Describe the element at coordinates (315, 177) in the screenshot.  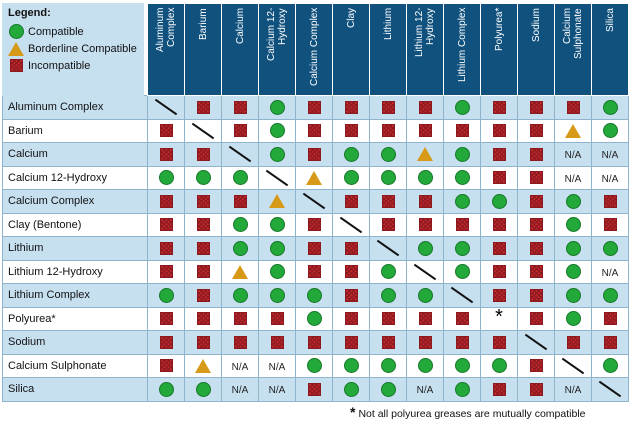
I see `table-row: Calcium 12-Hydroxy N/A N/A` at that location.